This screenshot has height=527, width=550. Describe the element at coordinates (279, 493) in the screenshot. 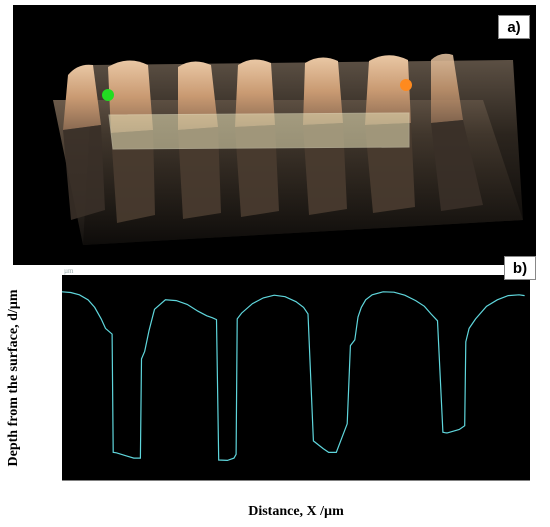

I see `x-tick-label: 200` at that location.